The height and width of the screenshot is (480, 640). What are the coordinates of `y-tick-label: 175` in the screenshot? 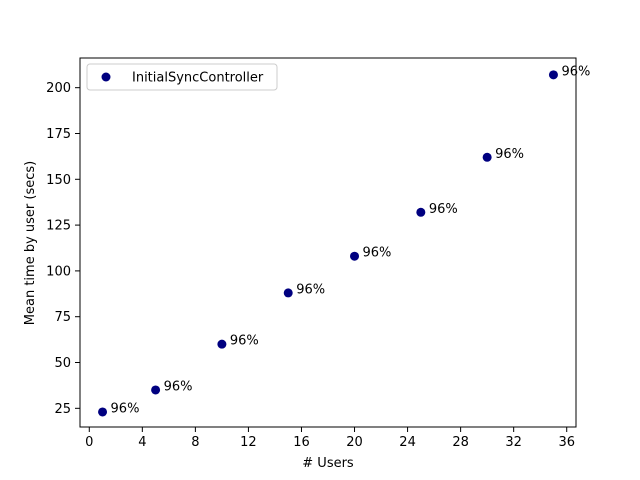 It's located at (58, 134).